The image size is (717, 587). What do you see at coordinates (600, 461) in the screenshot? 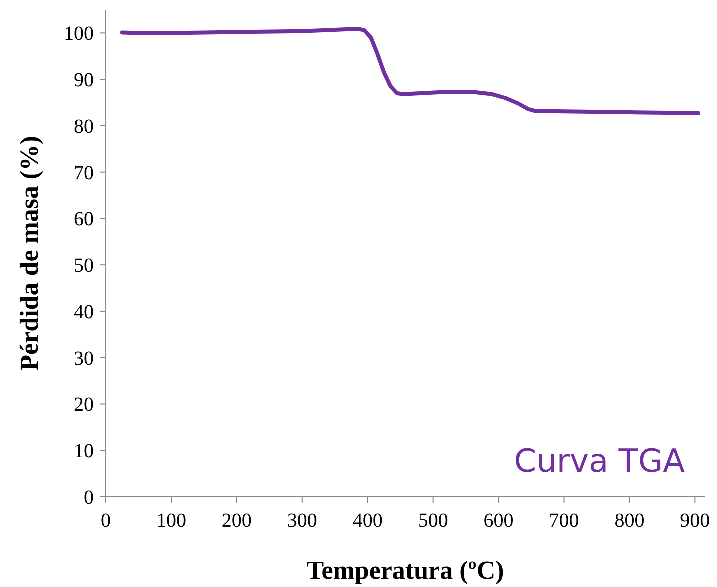
I see `text: Curva TGA` at bounding box center [600, 461].